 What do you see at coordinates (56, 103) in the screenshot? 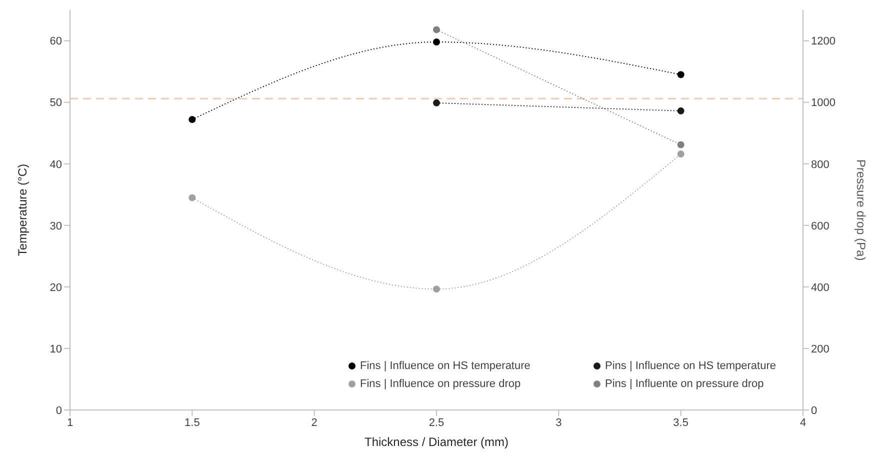
I see `y-tick-label: 50` at bounding box center [56, 103].